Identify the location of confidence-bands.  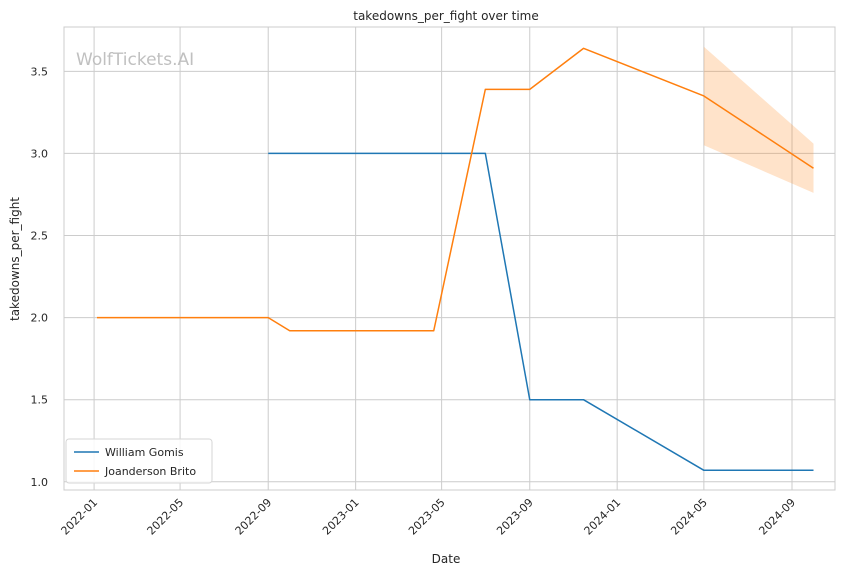
(758, 119).